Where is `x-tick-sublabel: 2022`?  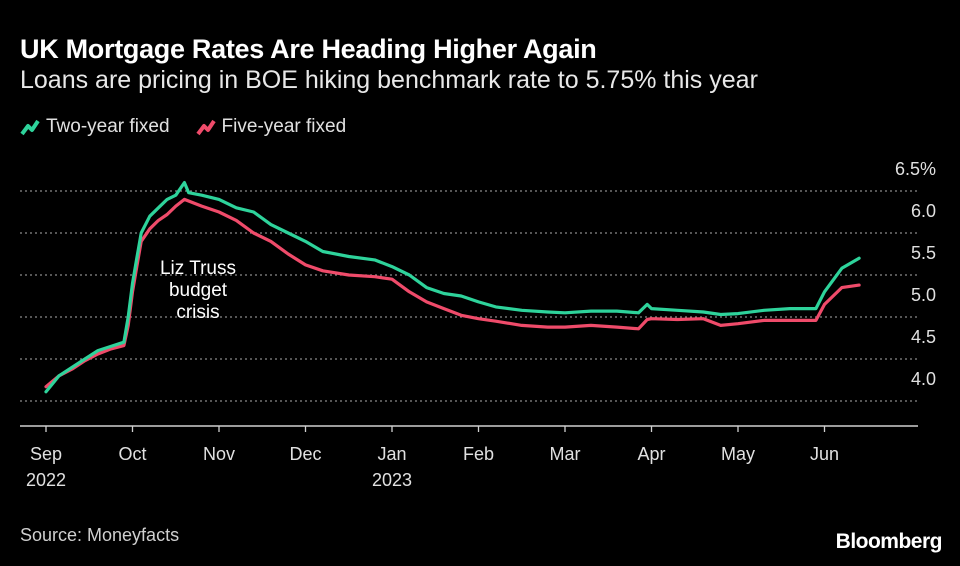
x-tick-sublabel: 2022 is located at coordinates (46, 480).